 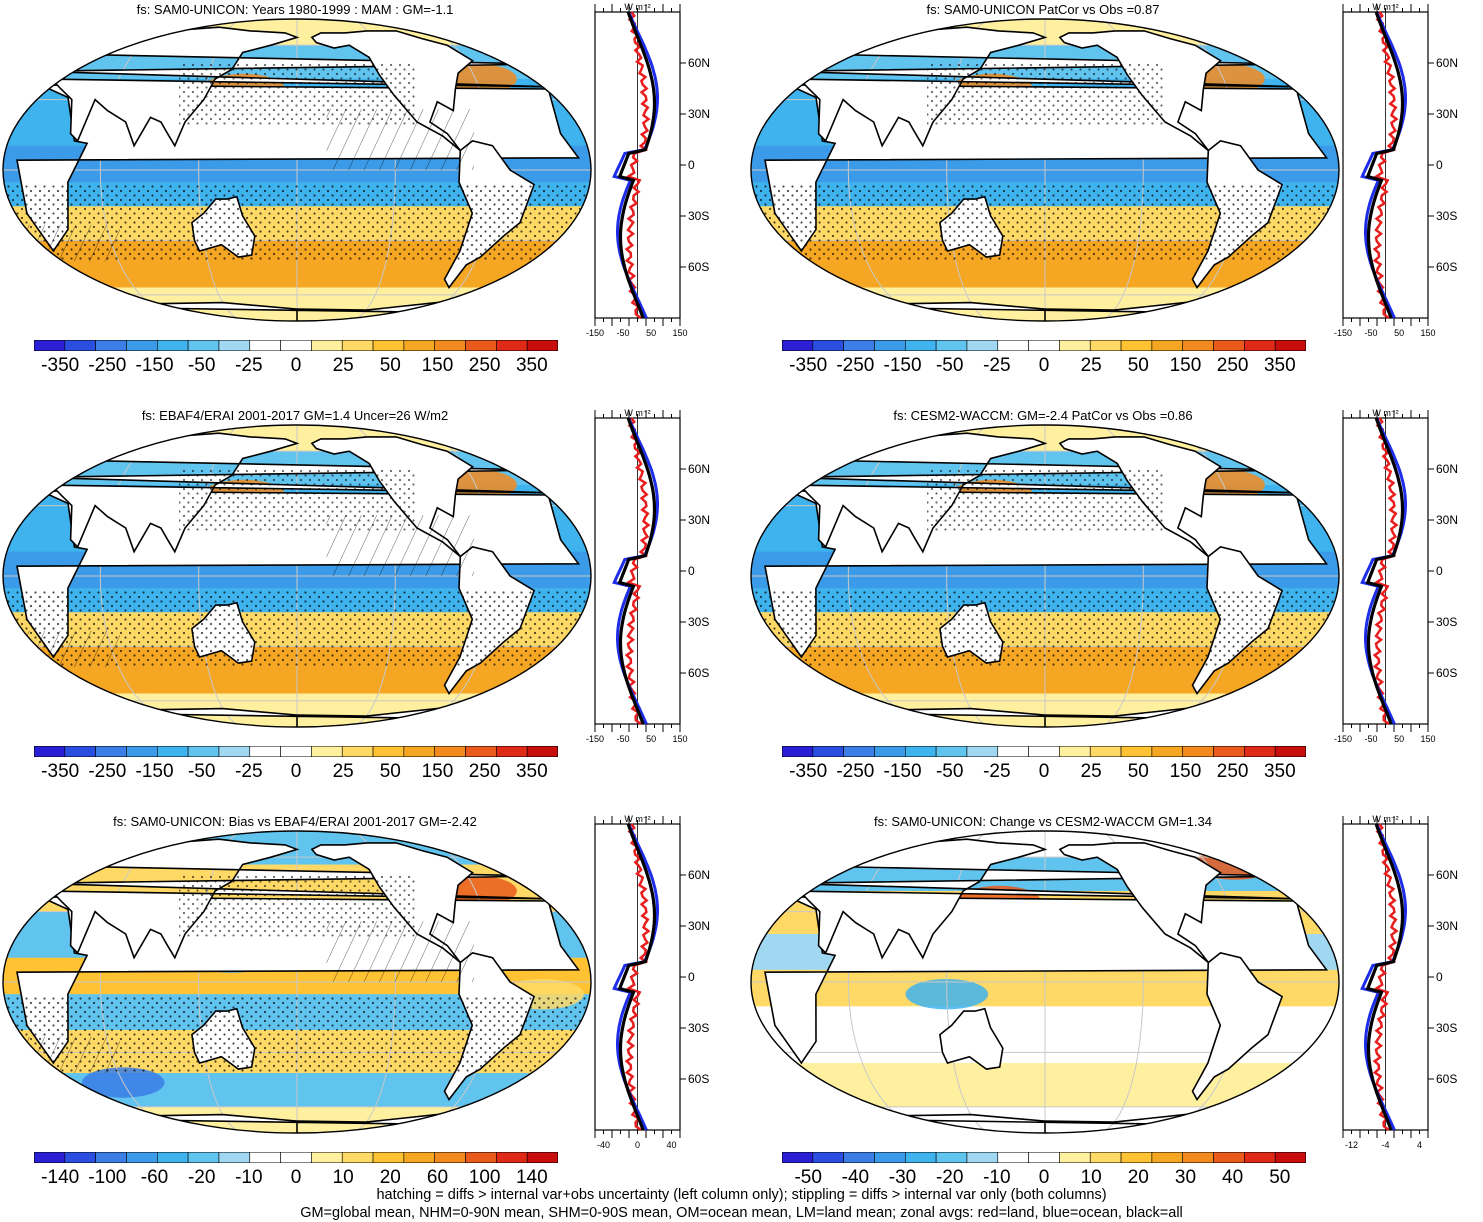 I want to click on zonal-xtick-label: -12, so click(x=1351, y=1145).